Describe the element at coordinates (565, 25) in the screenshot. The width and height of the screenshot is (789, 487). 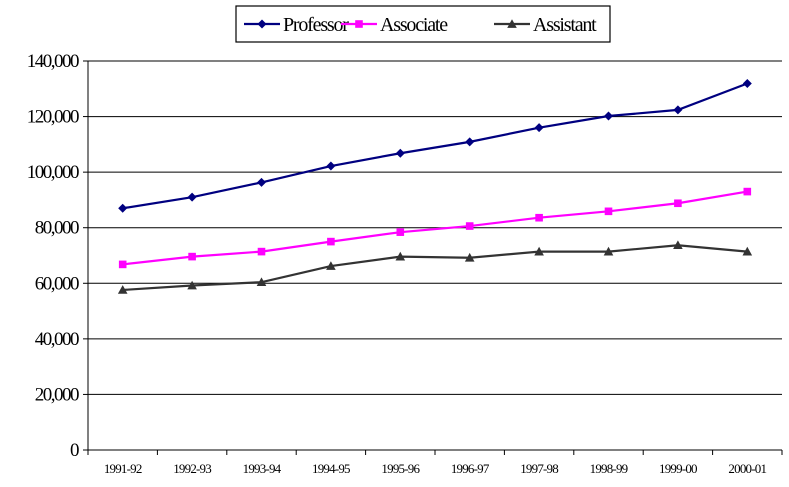
I see `assistant-legend-label: Assistant` at that location.